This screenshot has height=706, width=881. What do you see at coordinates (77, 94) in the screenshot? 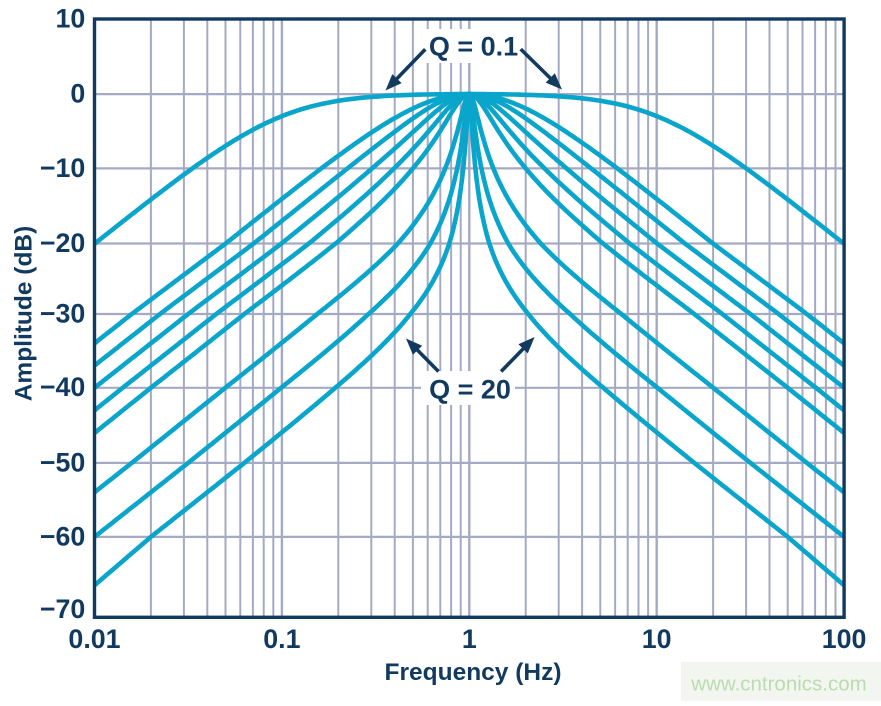
I see `svg-text: 0` at bounding box center [77, 94].